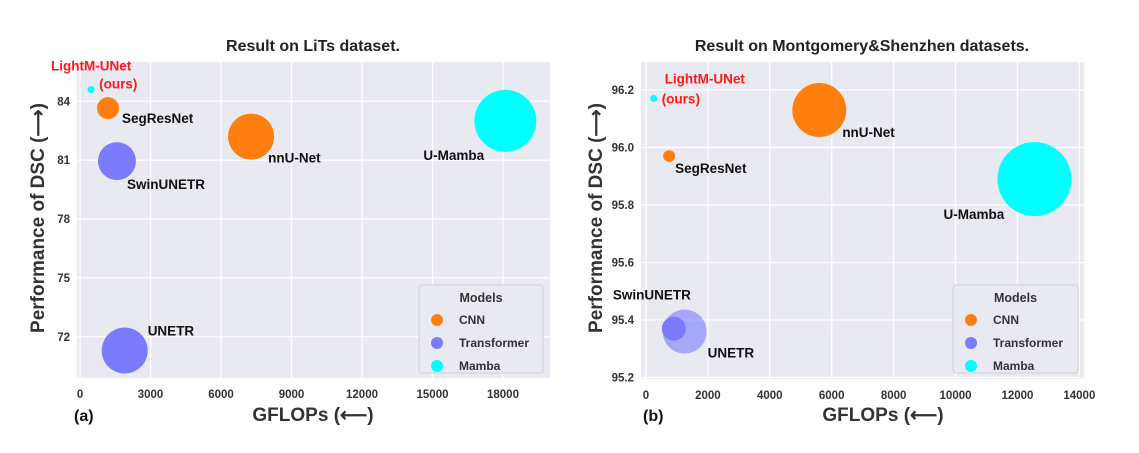  I want to click on x-tick-label: 14000, so click(1079, 396).